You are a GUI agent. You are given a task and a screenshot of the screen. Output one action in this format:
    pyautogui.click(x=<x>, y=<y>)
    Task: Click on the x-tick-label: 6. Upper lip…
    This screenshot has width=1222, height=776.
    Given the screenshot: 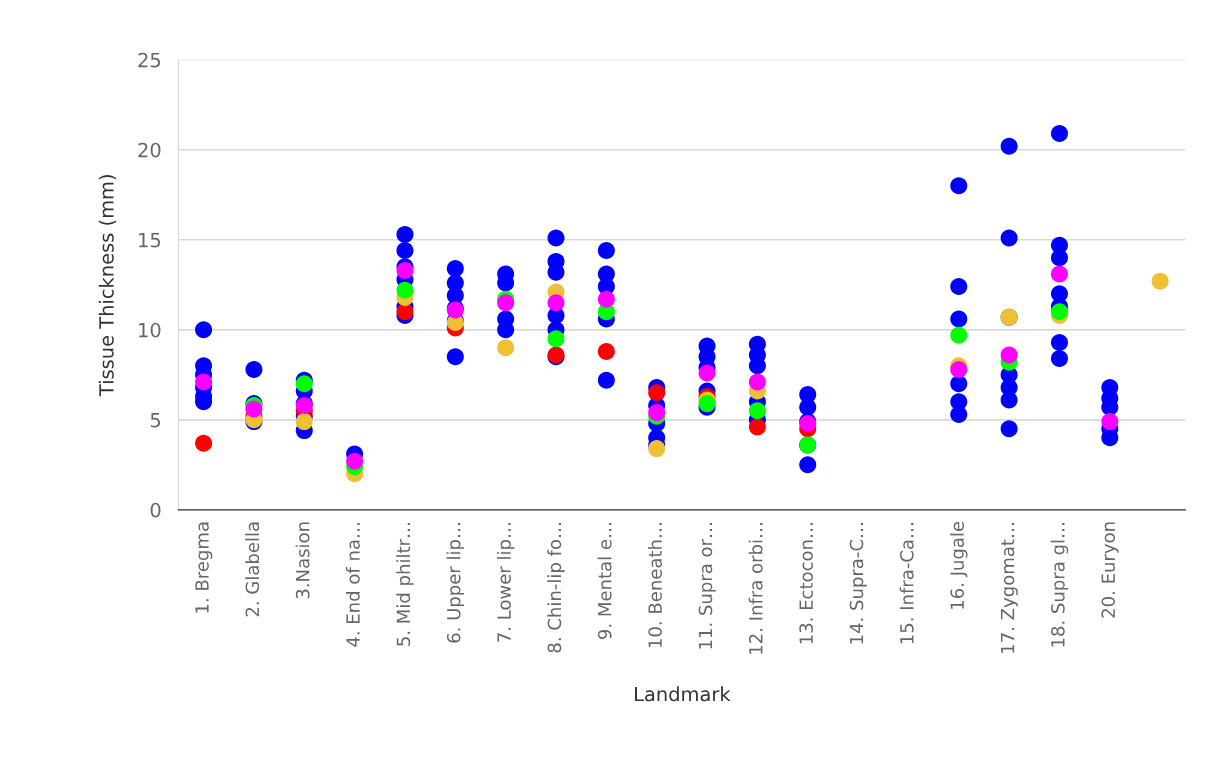 What is the action you would take?
    pyautogui.click(x=455, y=583)
    